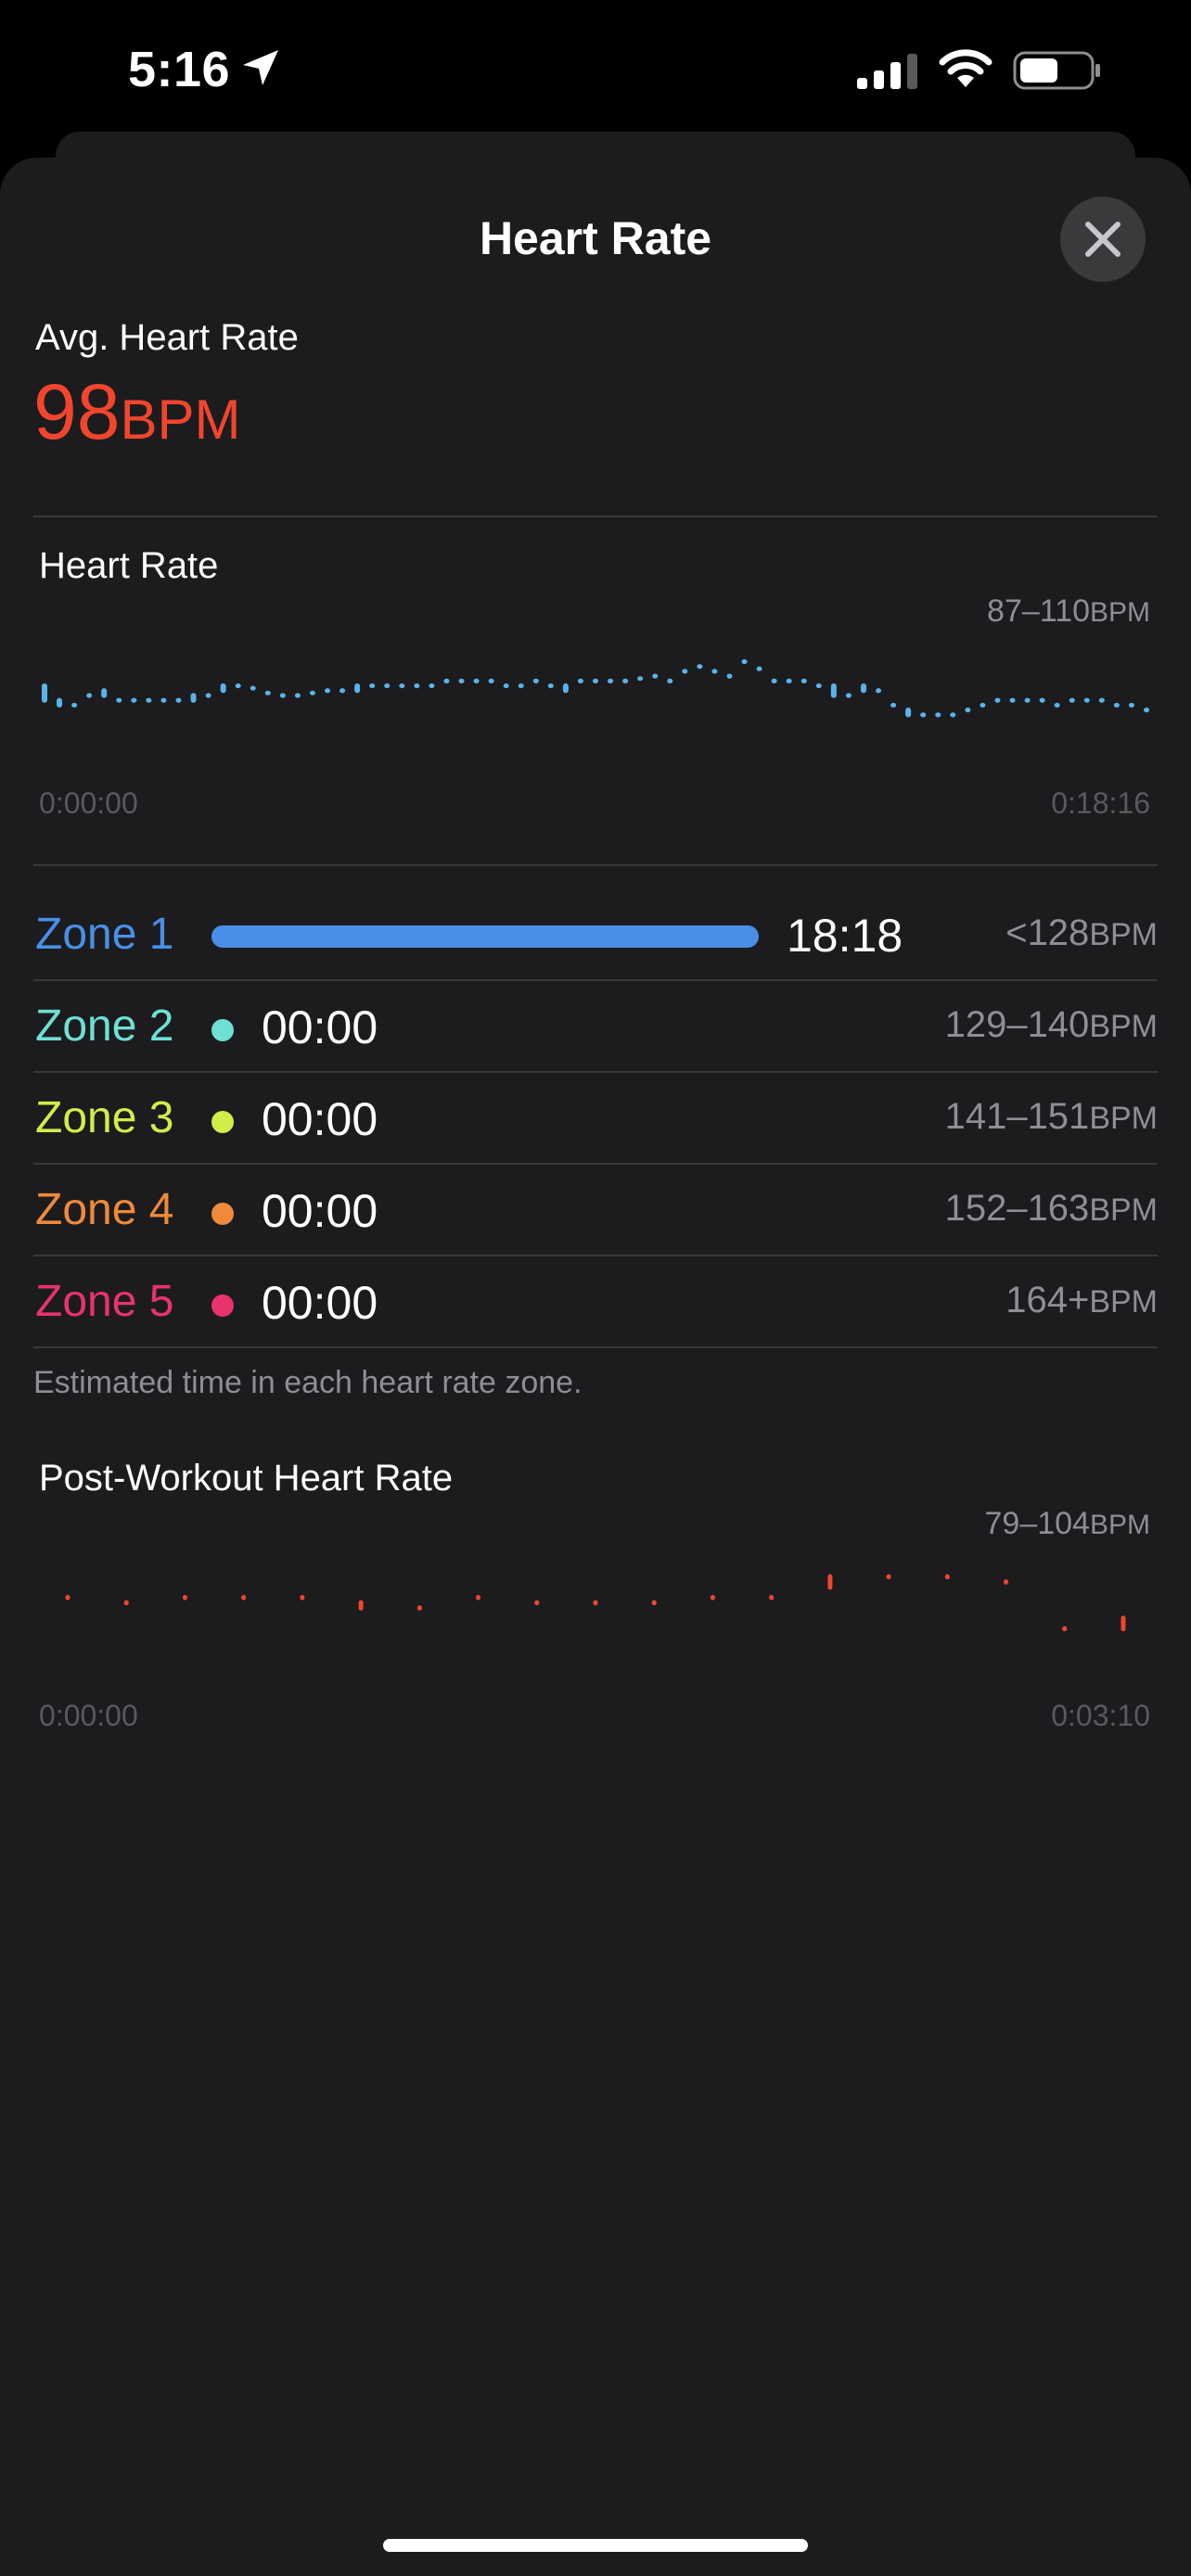 The image size is (1191, 2576). I want to click on zone-range-value: 141–151, so click(1017, 1116).